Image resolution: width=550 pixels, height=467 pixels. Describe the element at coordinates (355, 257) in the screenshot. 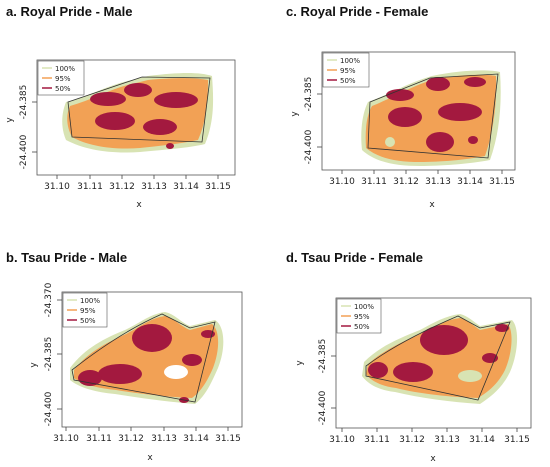

I see `panel-d-title: d. Tsau Pride - Female` at that location.